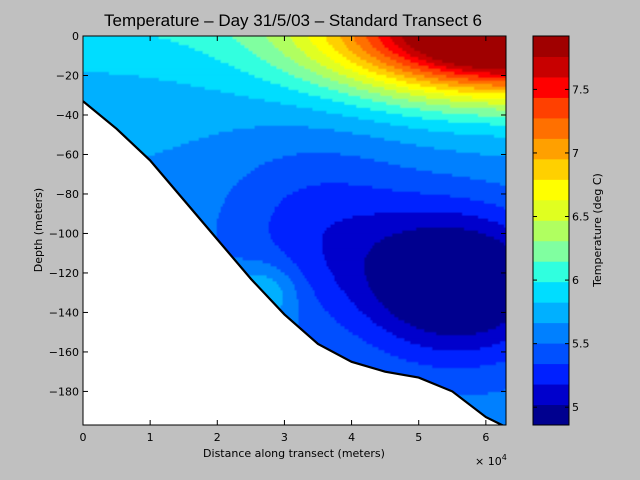 This screenshot has width=640, height=480. I want to click on colorbar-tick-label: 6, so click(575, 280).